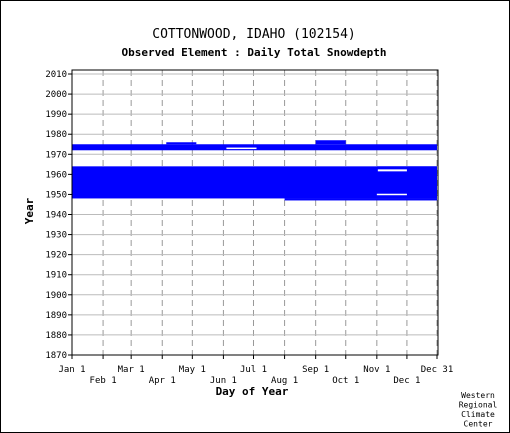 The height and width of the screenshot is (433, 510). What do you see at coordinates (345, 381) in the screenshot?
I see `x-tick-label: Oct 1` at bounding box center [345, 381].